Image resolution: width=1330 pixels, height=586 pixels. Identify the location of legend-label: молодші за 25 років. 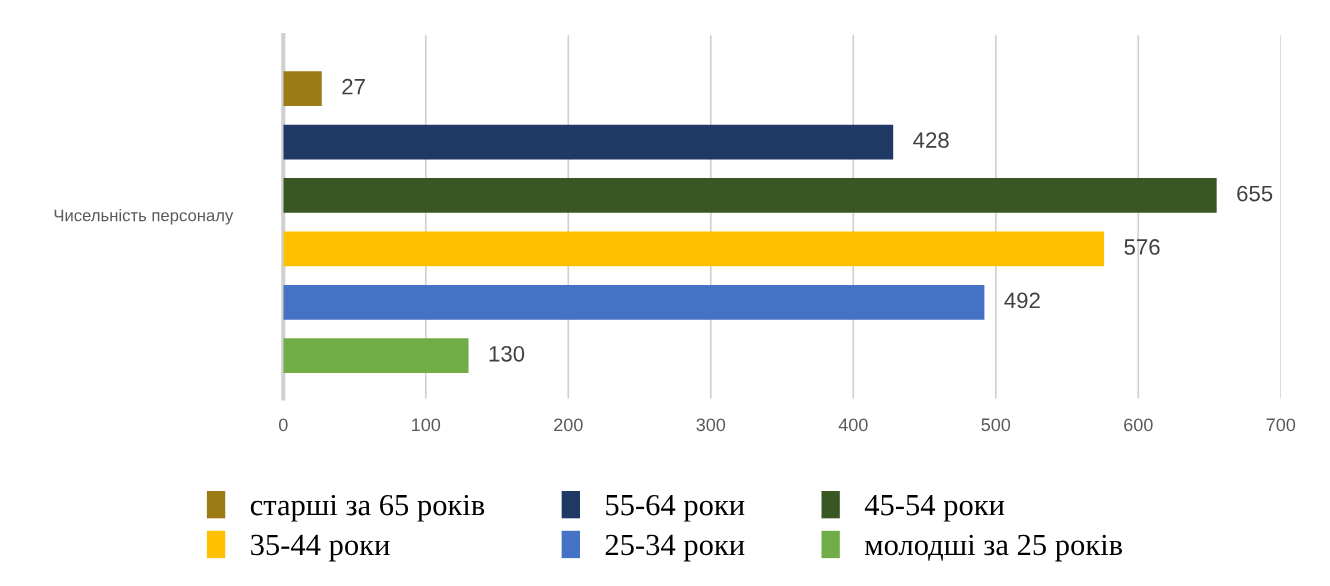
(993, 548).